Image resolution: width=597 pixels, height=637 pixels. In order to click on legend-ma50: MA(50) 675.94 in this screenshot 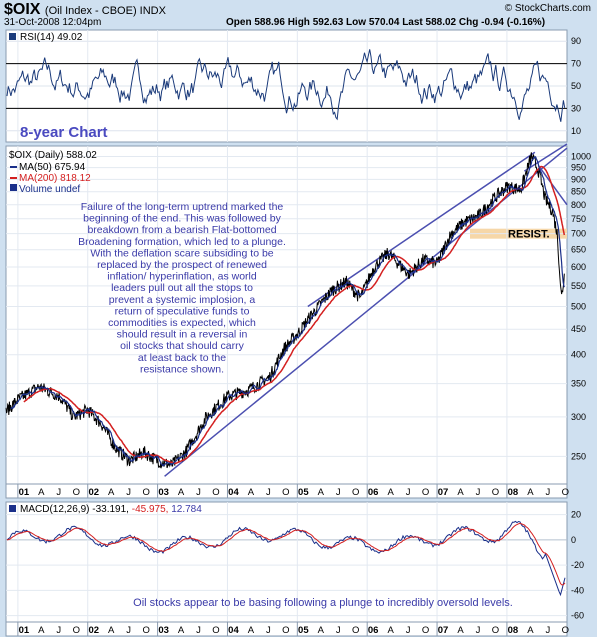, I will do `click(52, 167)`.